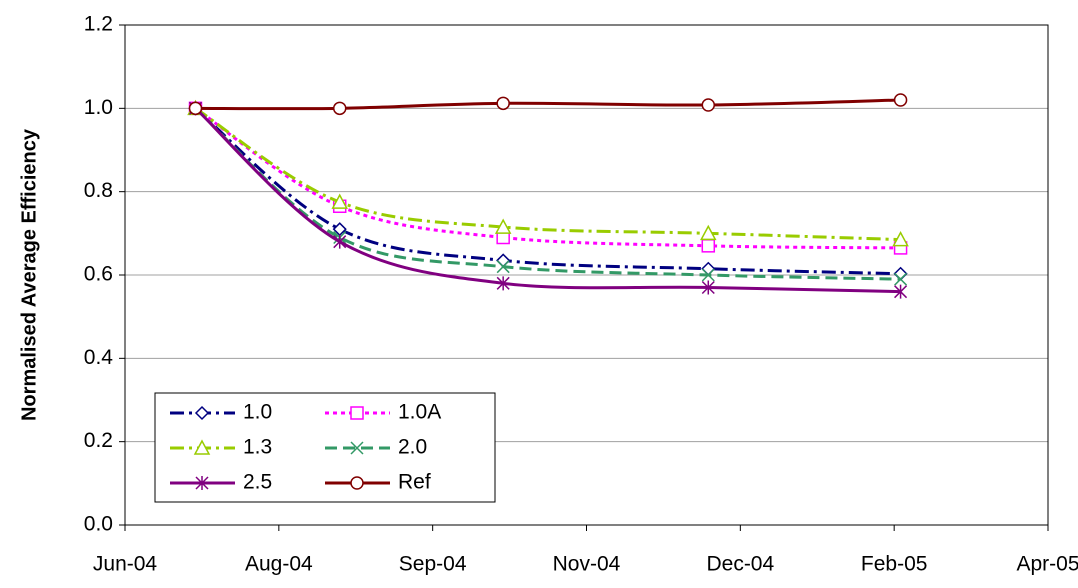 This screenshot has height=588, width=1078. What do you see at coordinates (98, 274) in the screenshot?
I see `y-tick-label: 0.6` at bounding box center [98, 274].